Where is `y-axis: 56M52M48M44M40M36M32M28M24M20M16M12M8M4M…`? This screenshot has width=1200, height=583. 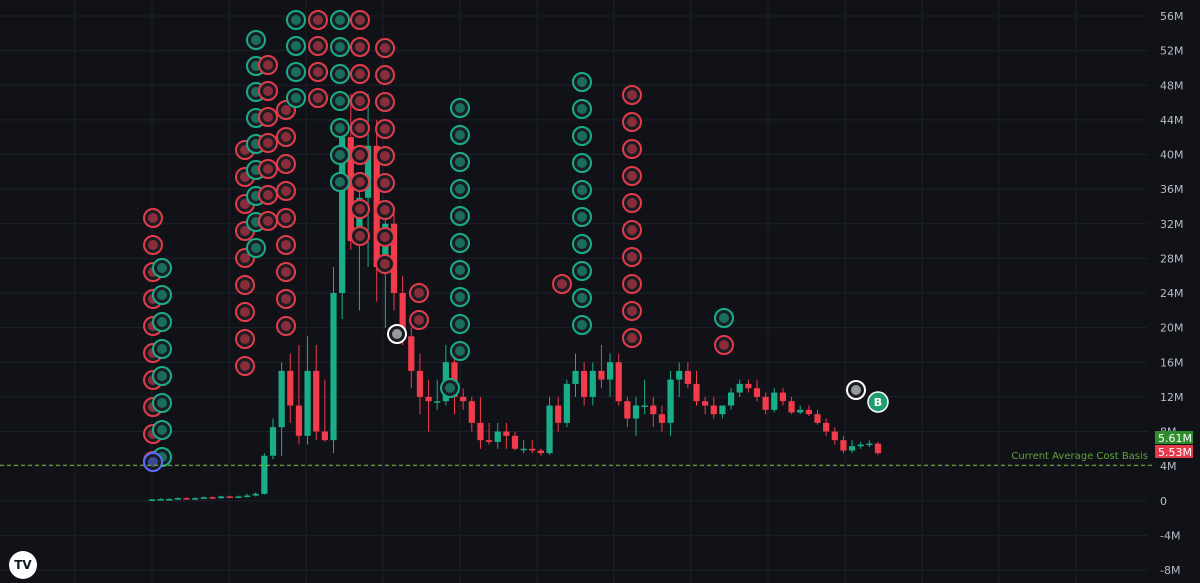
y-axis: 56M52M48M44M40M36M32M28M24M20M16M12M8M4M… is located at coordinates (1172, 293).